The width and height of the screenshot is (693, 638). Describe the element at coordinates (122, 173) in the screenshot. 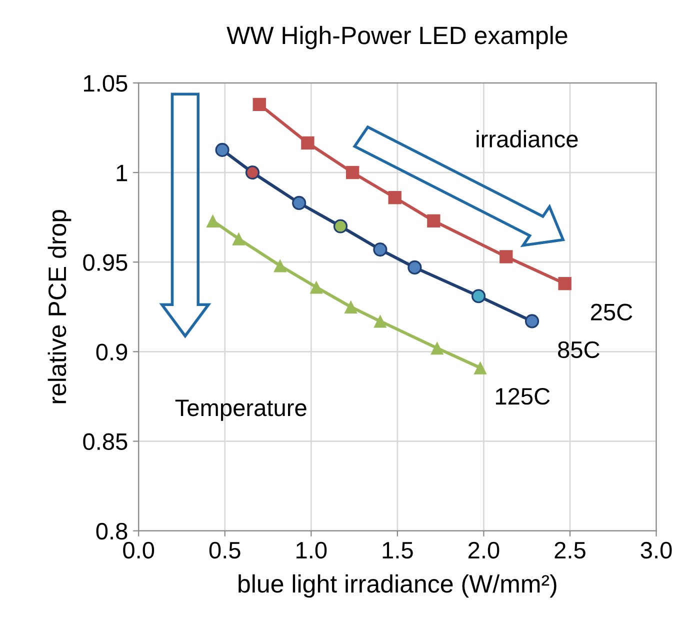

I see `y-tick-label: 1` at that location.